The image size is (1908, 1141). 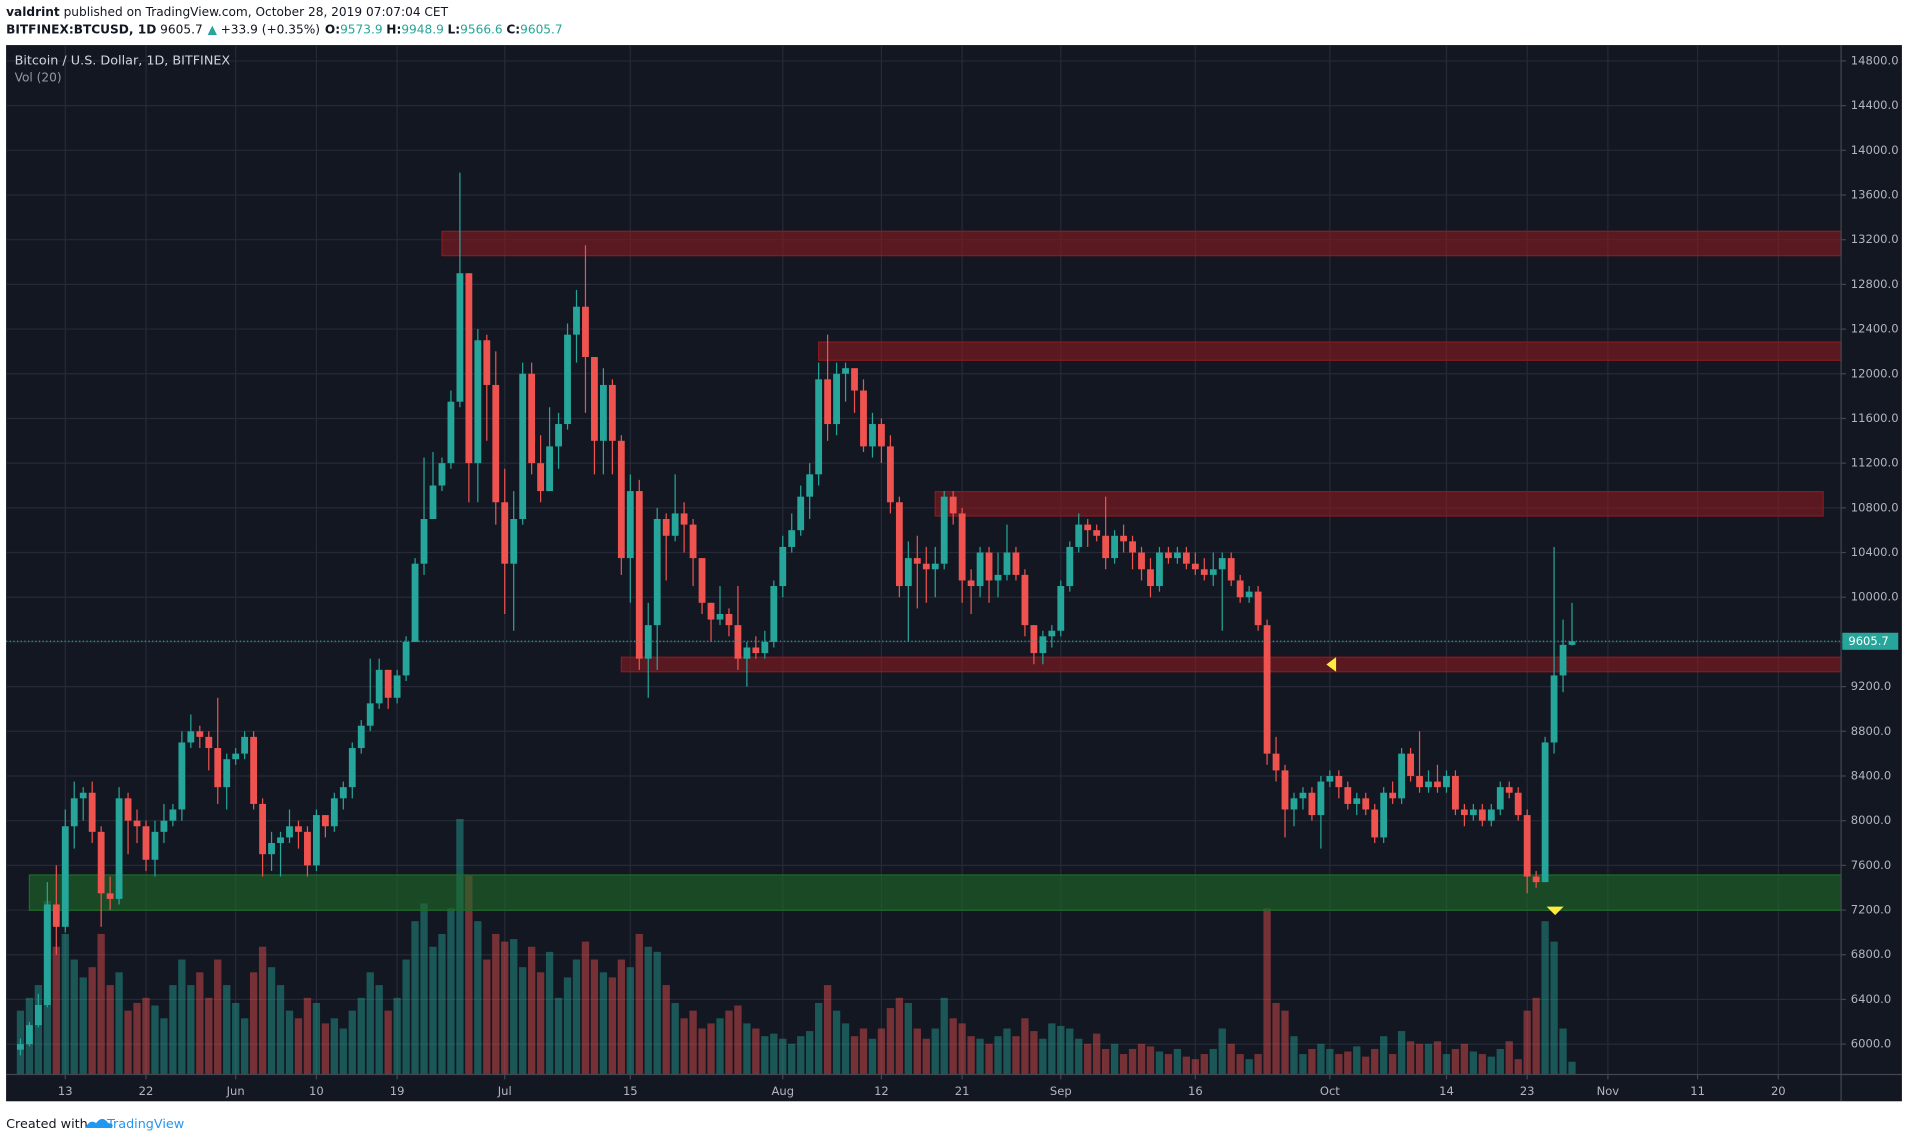 I want to click on y-tick-label: 6800.0, so click(x=1871, y=954).